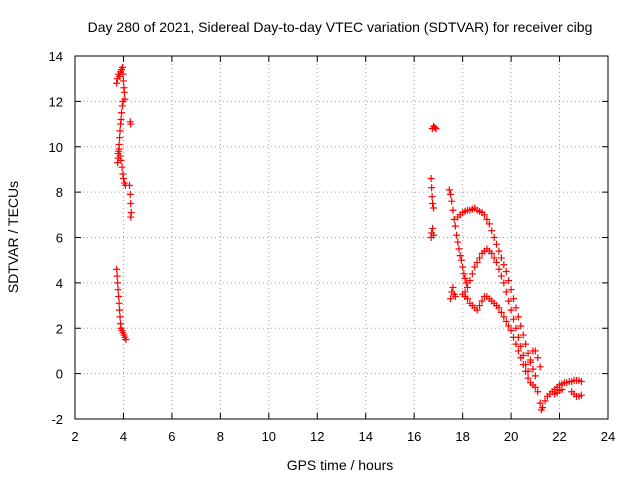 This screenshot has width=640, height=480. What do you see at coordinates (56, 147) in the screenshot?
I see `y-tick-label: 10` at bounding box center [56, 147].